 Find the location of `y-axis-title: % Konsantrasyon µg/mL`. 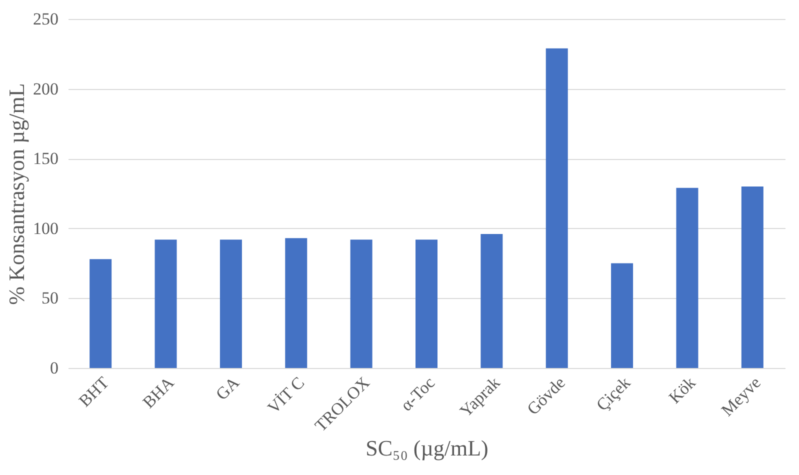

y-axis-title: % Konsantrasyon µg/mL is located at coordinates (16, 194).